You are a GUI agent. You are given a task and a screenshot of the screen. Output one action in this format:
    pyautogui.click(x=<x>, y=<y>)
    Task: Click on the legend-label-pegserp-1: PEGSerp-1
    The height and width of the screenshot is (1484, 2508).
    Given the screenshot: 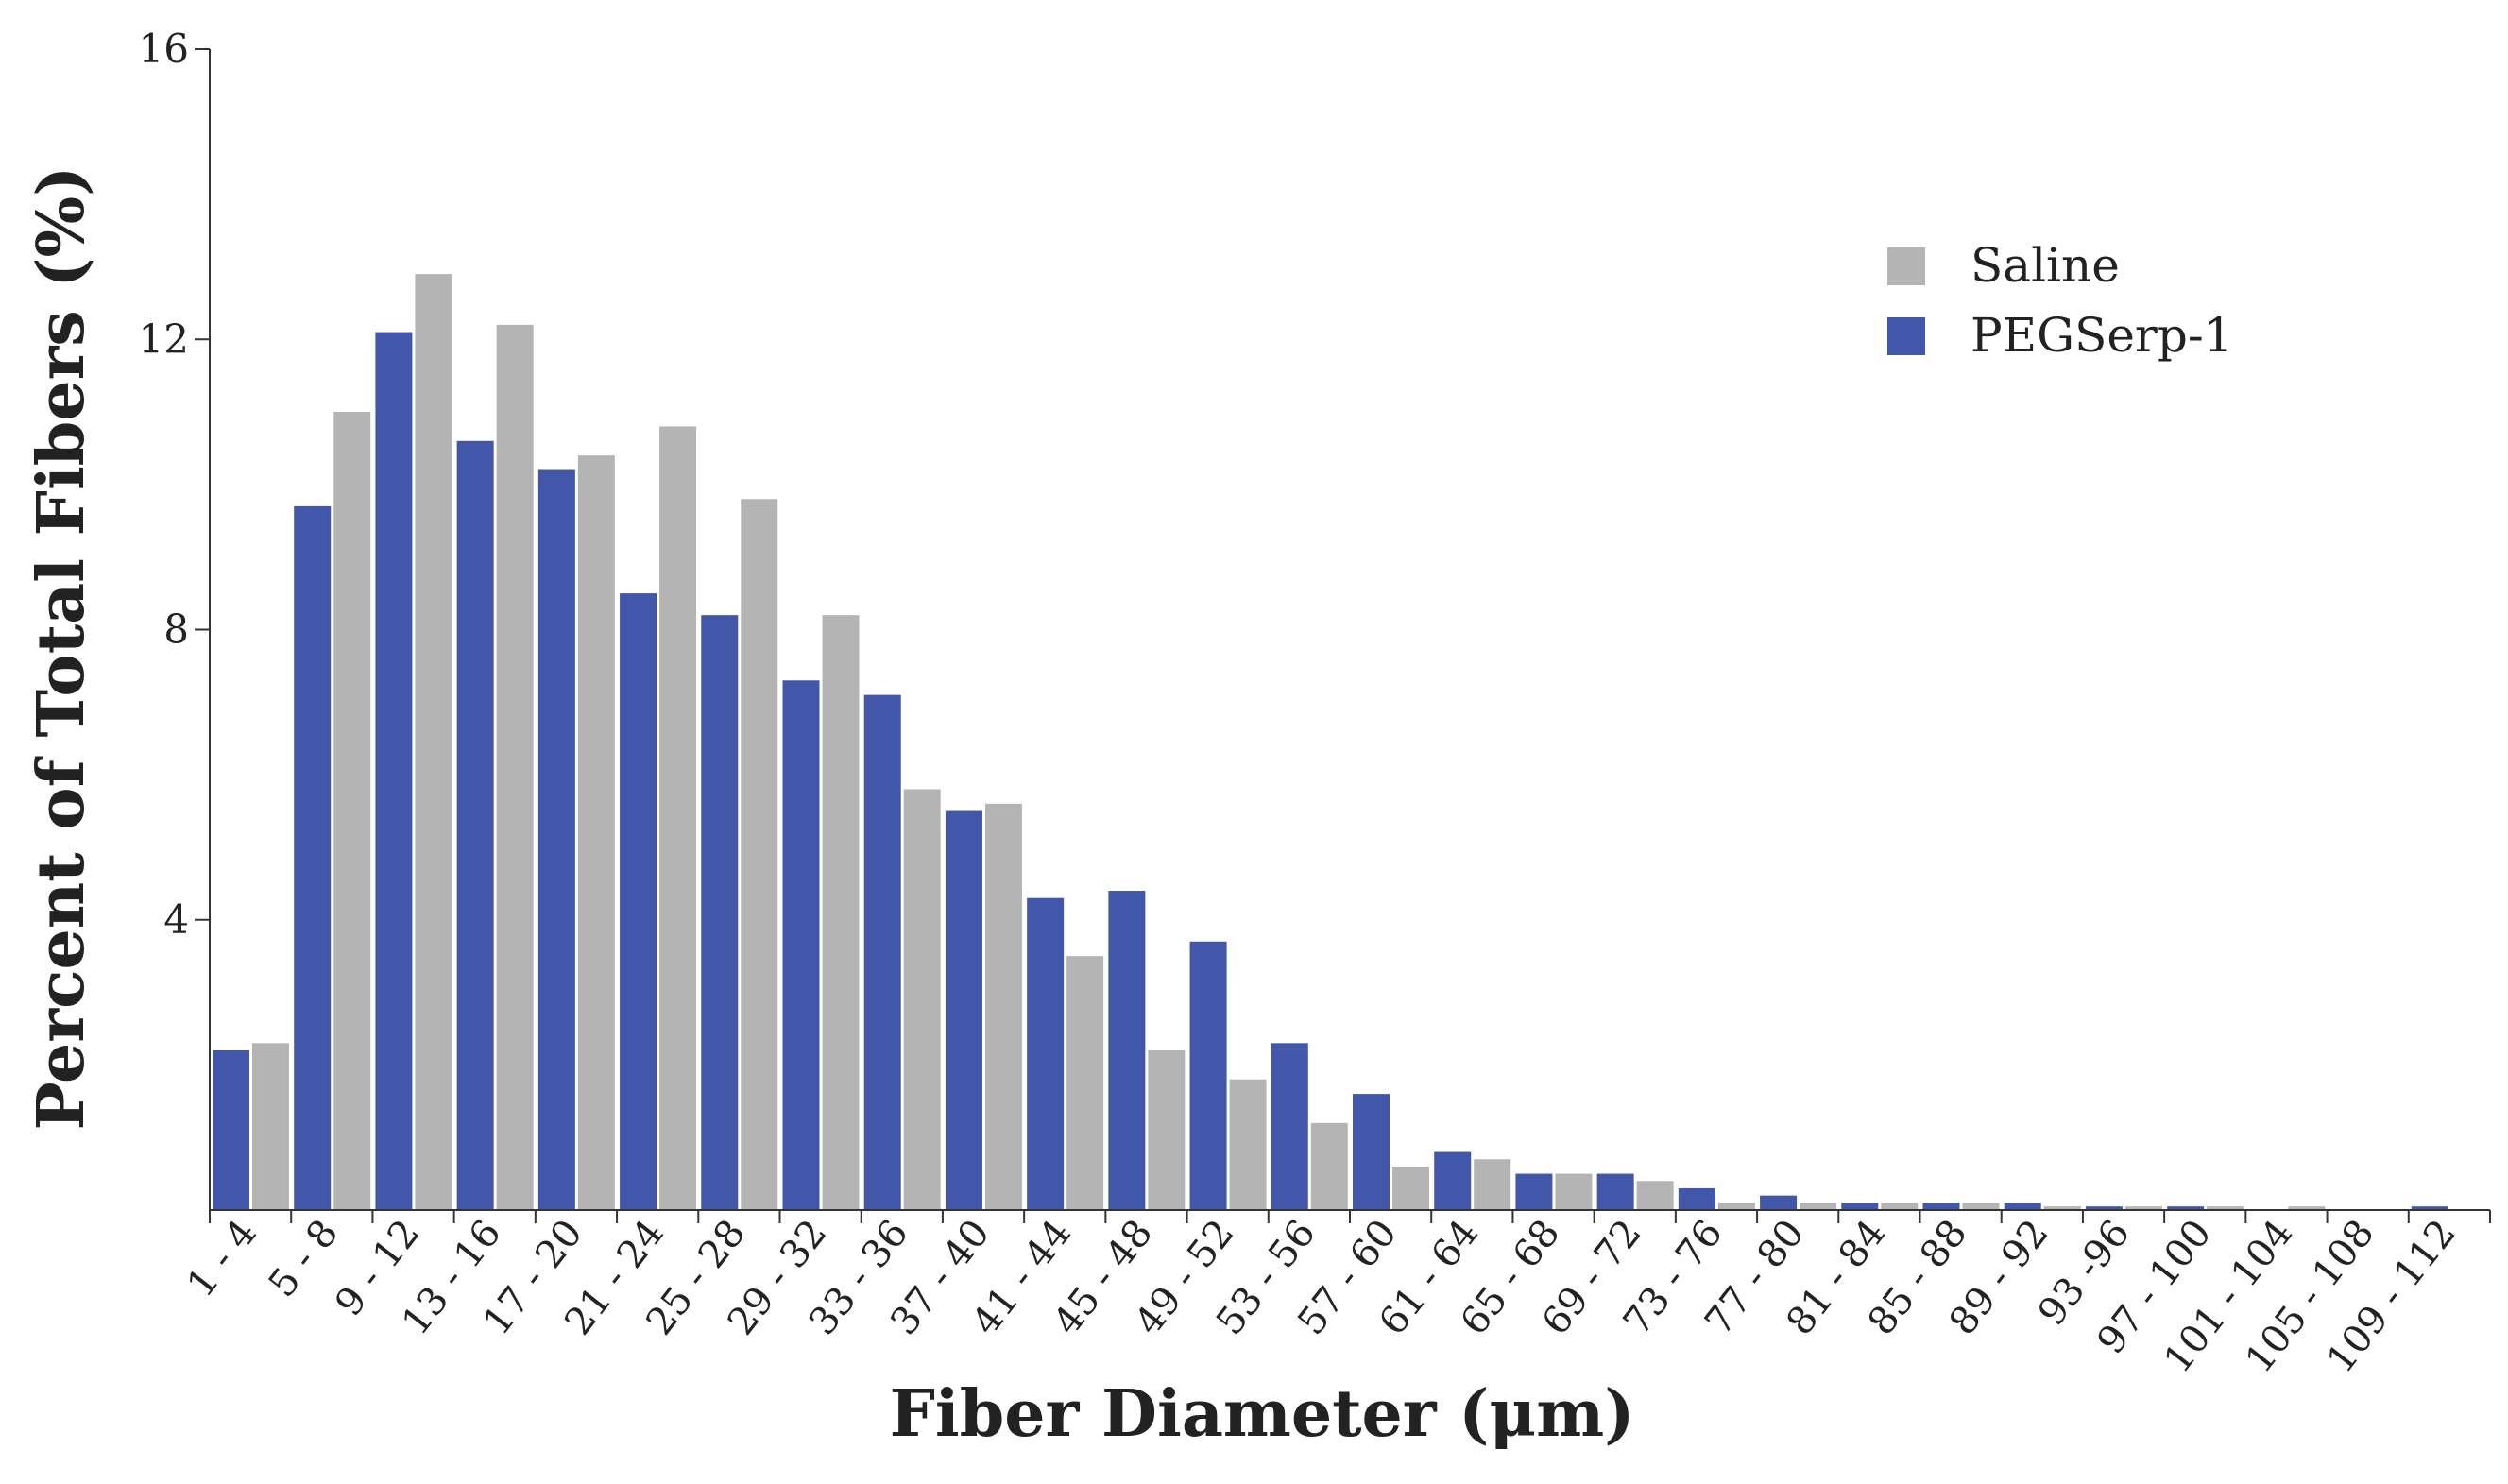 What is the action you would take?
    pyautogui.click(x=2102, y=335)
    